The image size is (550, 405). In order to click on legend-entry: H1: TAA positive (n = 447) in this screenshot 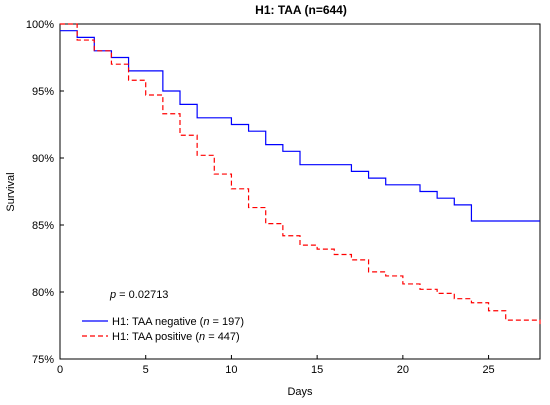, I will do `click(176, 337)`.